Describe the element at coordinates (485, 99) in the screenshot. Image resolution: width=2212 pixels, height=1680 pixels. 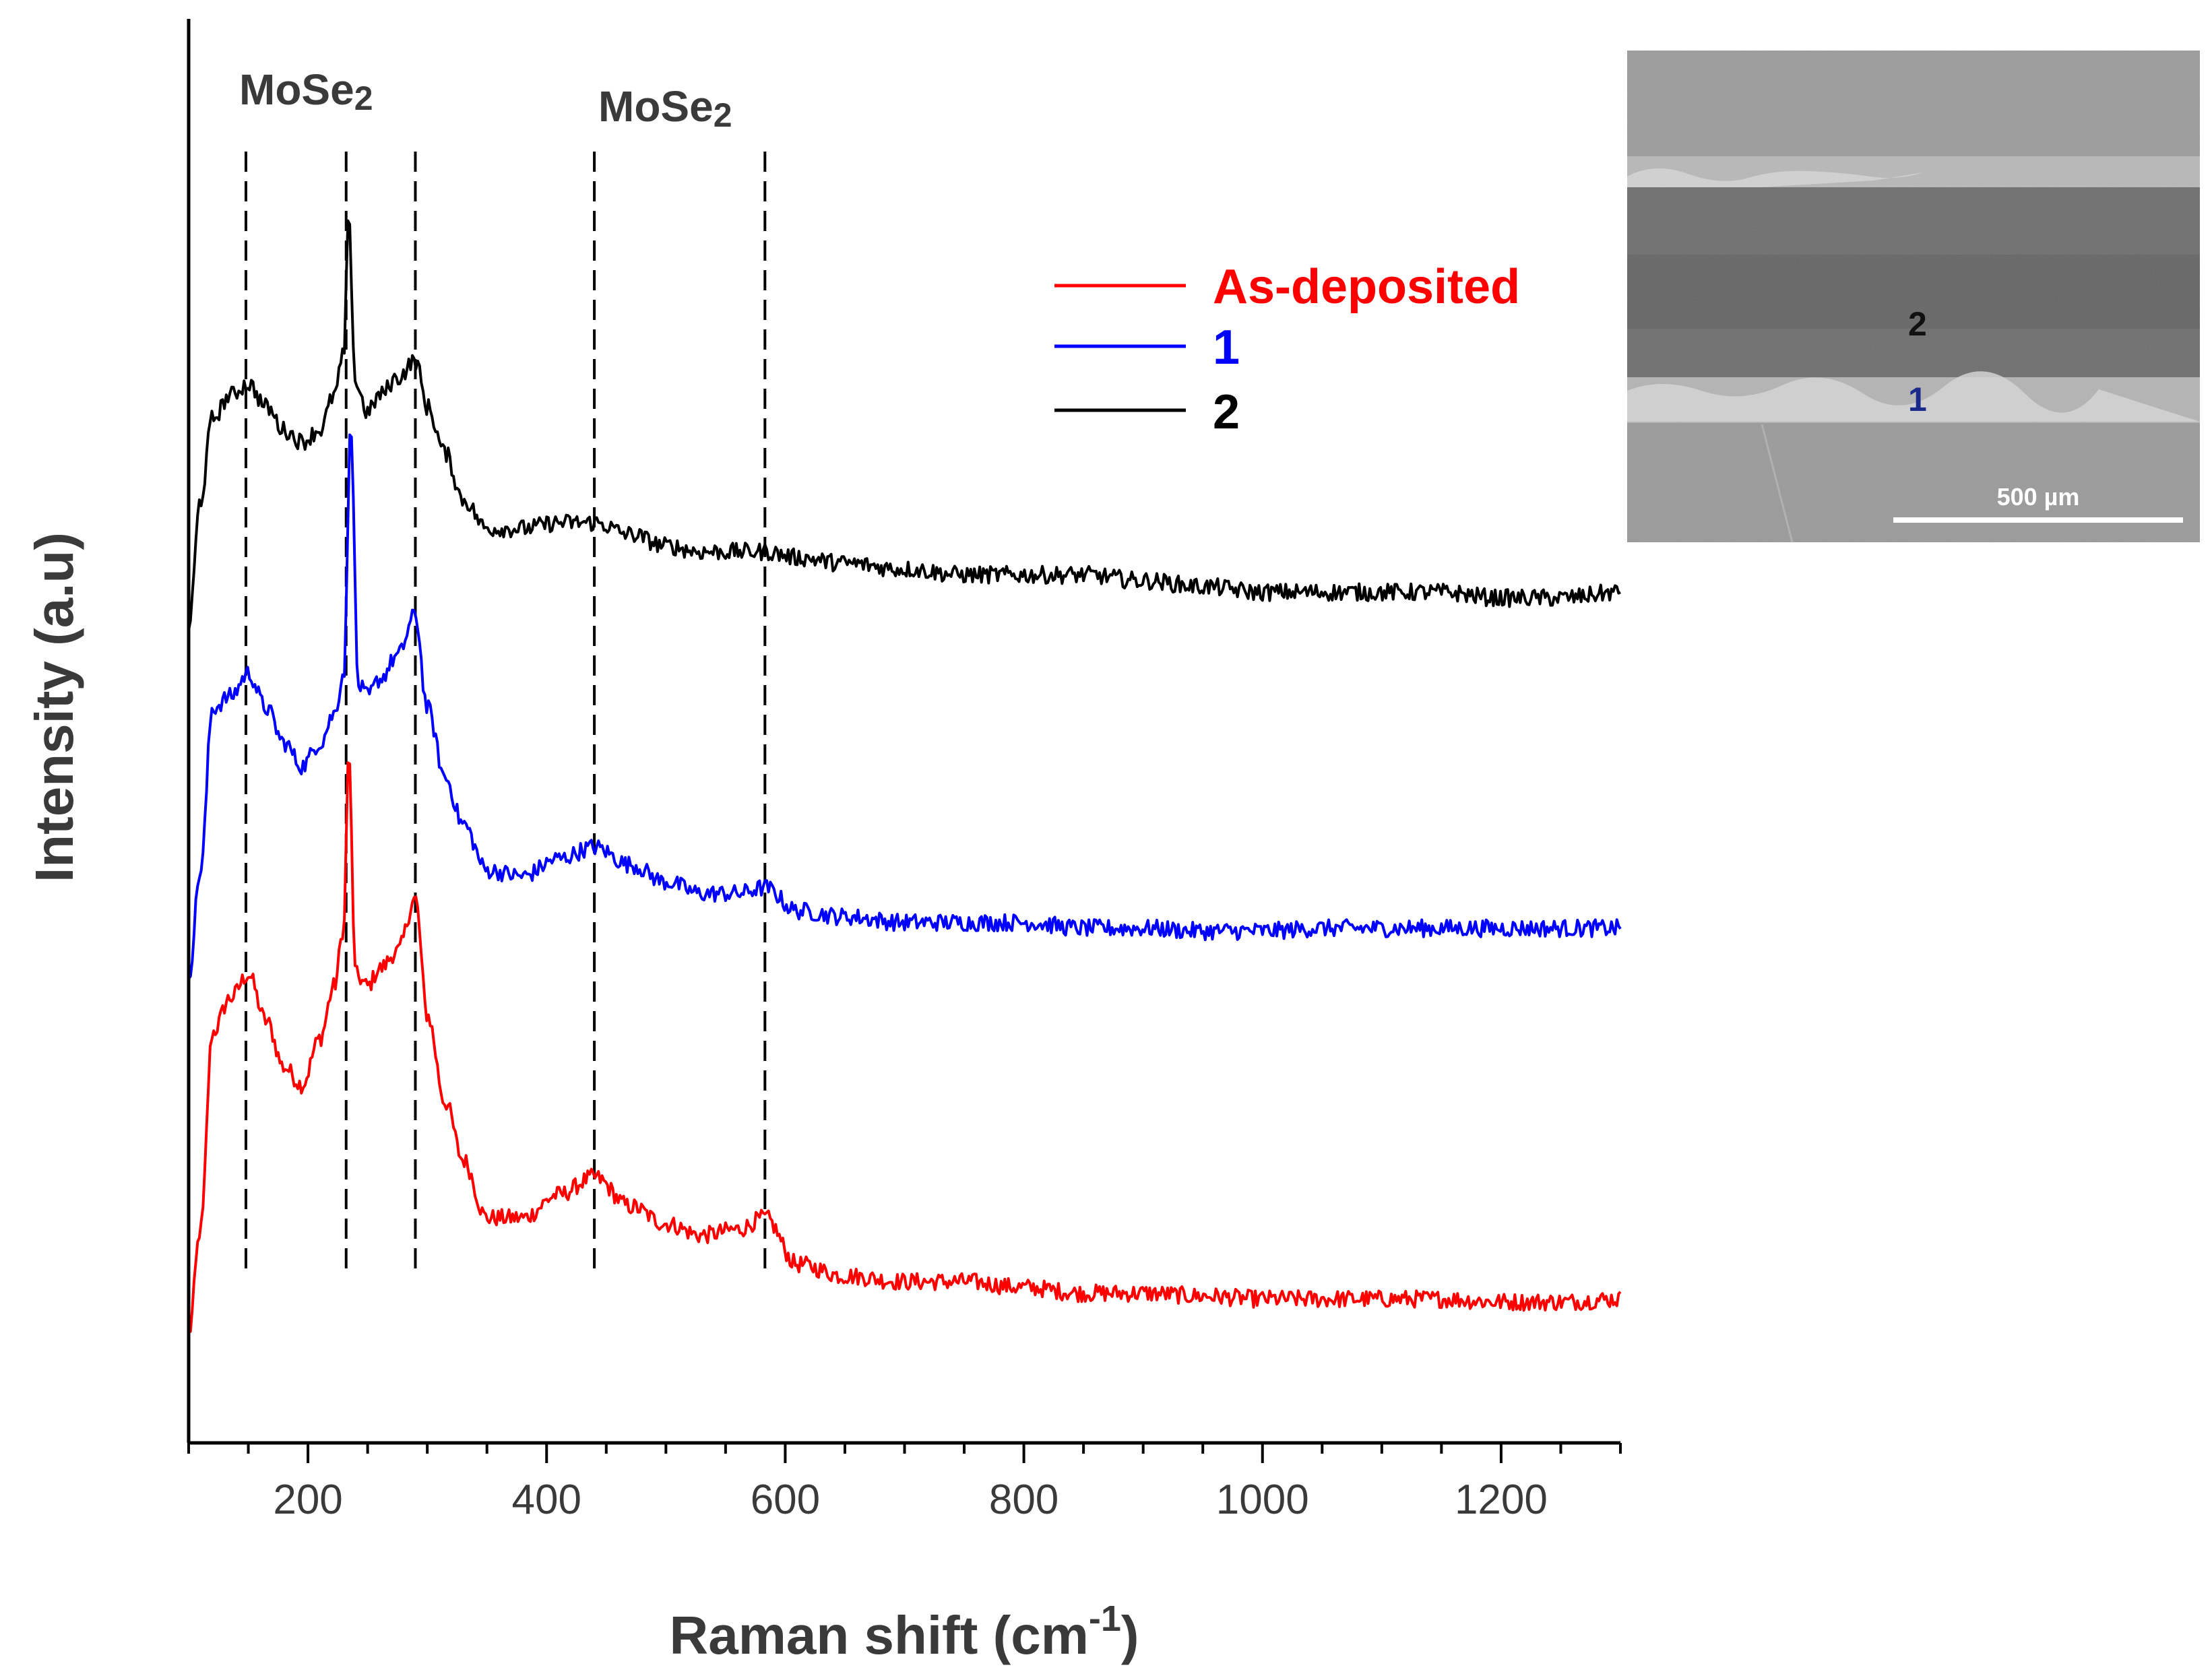
I see `peak-labels: MoSe2 MoSe2` at that location.